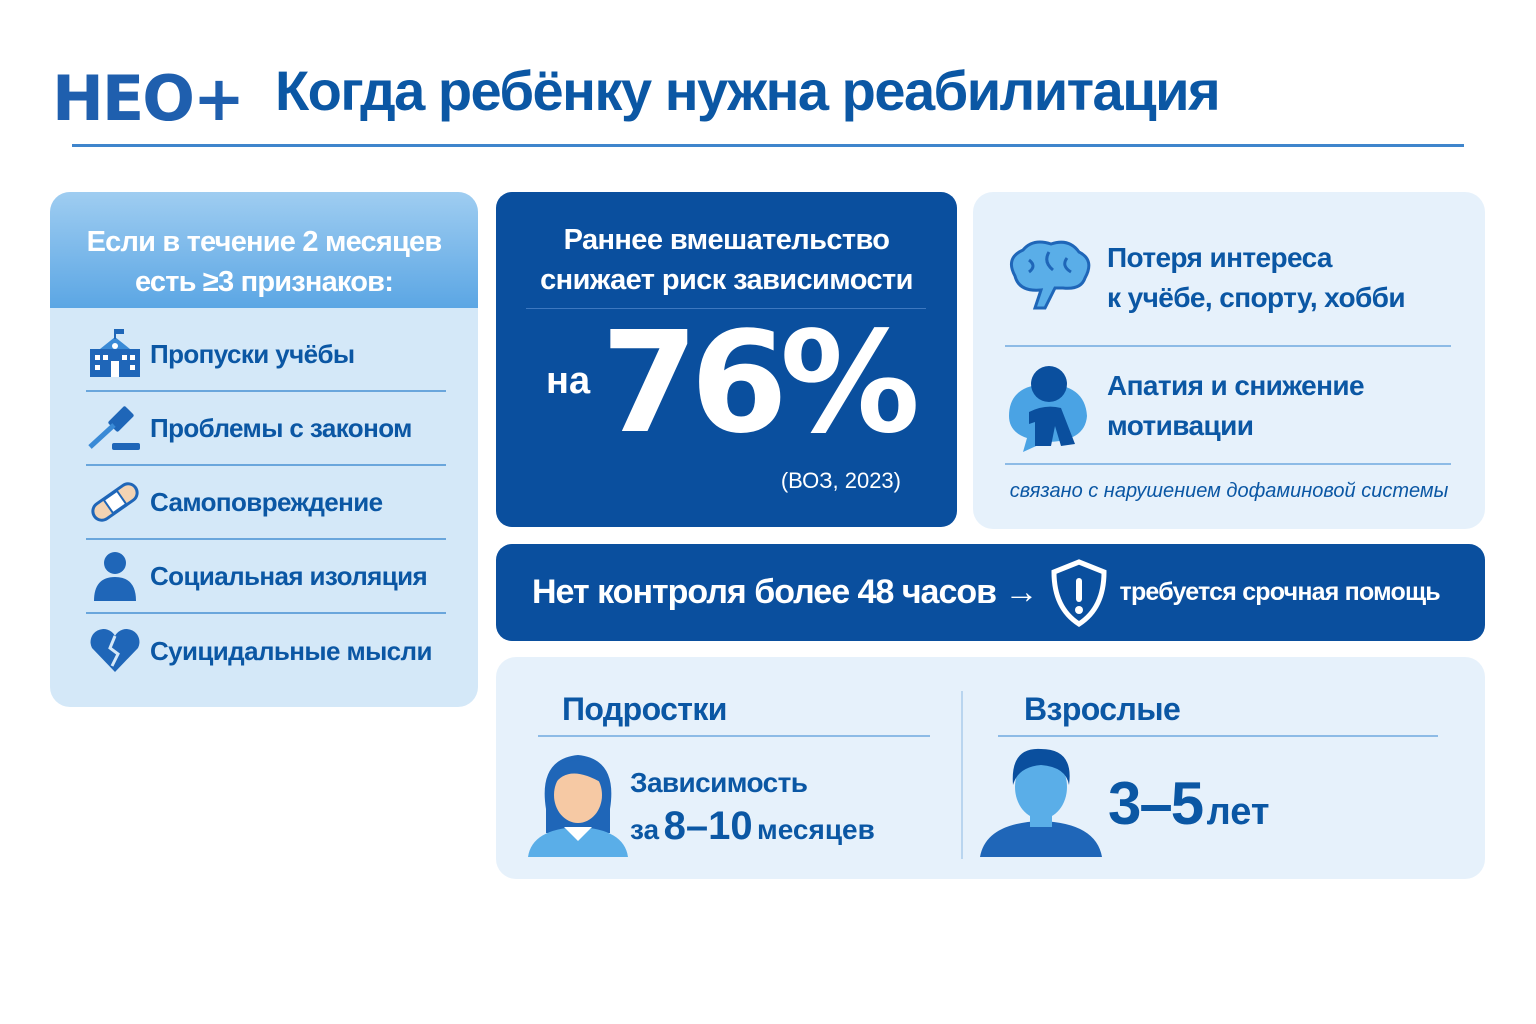 Image resolution: width=1536 pixels, height=1024 pixels. What do you see at coordinates (578, 806) in the screenshot?
I see `teen-avatar-icon` at bounding box center [578, 806].